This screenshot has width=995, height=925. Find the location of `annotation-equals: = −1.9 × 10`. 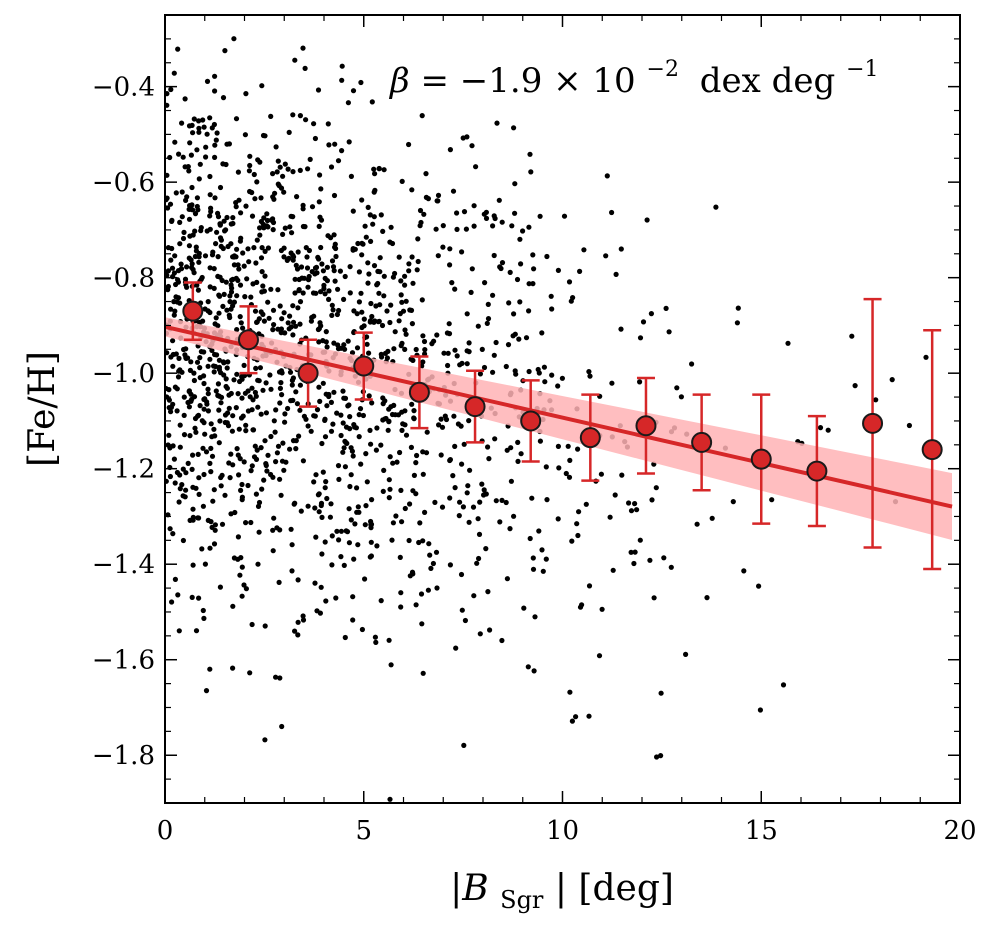

annotation-equals: = −1.9 × 10 is located at coordinates (527, 81).